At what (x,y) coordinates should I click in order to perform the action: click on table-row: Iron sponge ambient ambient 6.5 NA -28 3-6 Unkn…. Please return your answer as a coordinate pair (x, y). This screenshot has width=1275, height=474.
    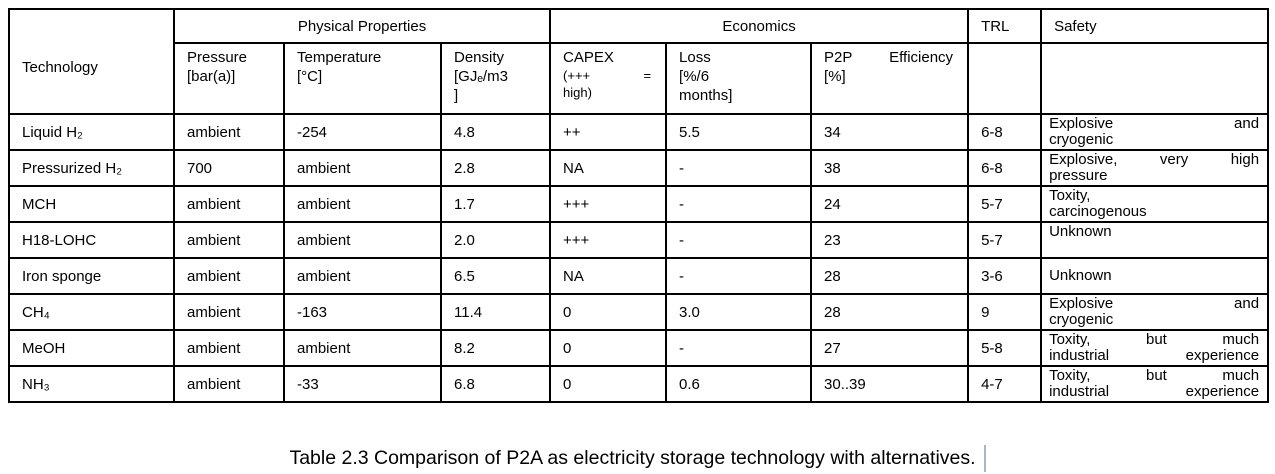
    Looking at the image, I should click on (639, 276).